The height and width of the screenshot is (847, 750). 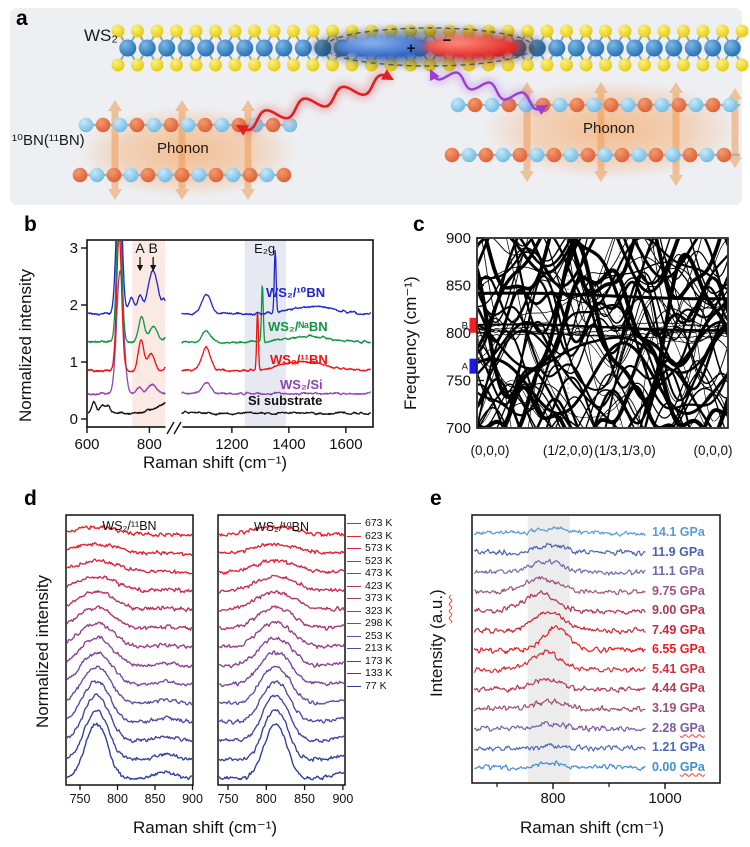 What do you see at coordinates (465, 325) in the screenshot?
I see `mode-marker-label: B` at bounding box center [465, 325].